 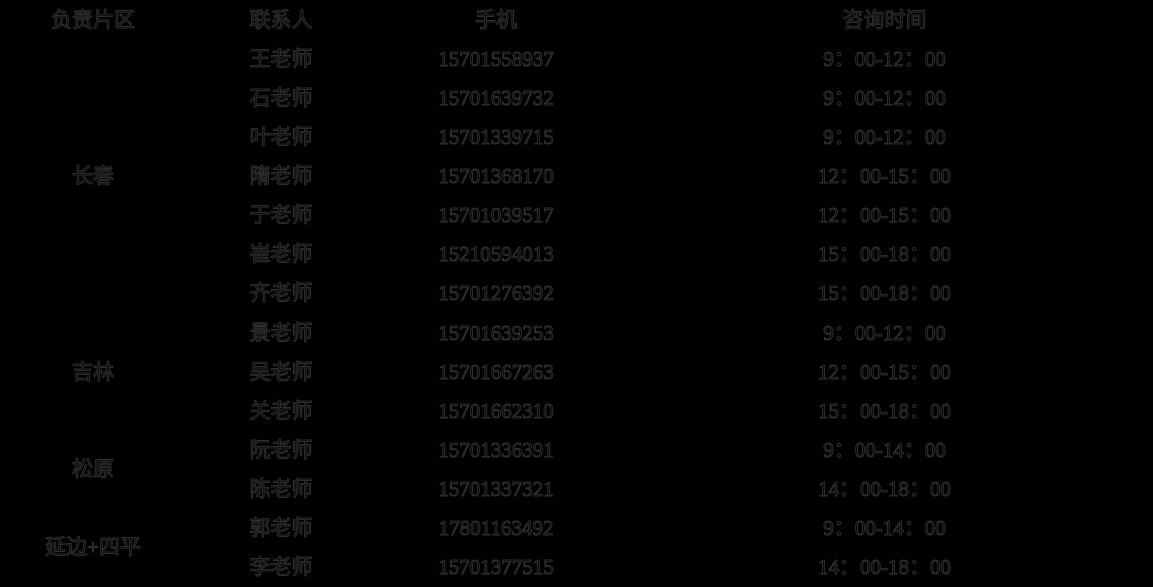 What do you see at coordinates (576, 348) in the screenshot?
I see `table-row: 吉林 景老师 15701639253 9：00-12：00` at bounding box center [576, 348].